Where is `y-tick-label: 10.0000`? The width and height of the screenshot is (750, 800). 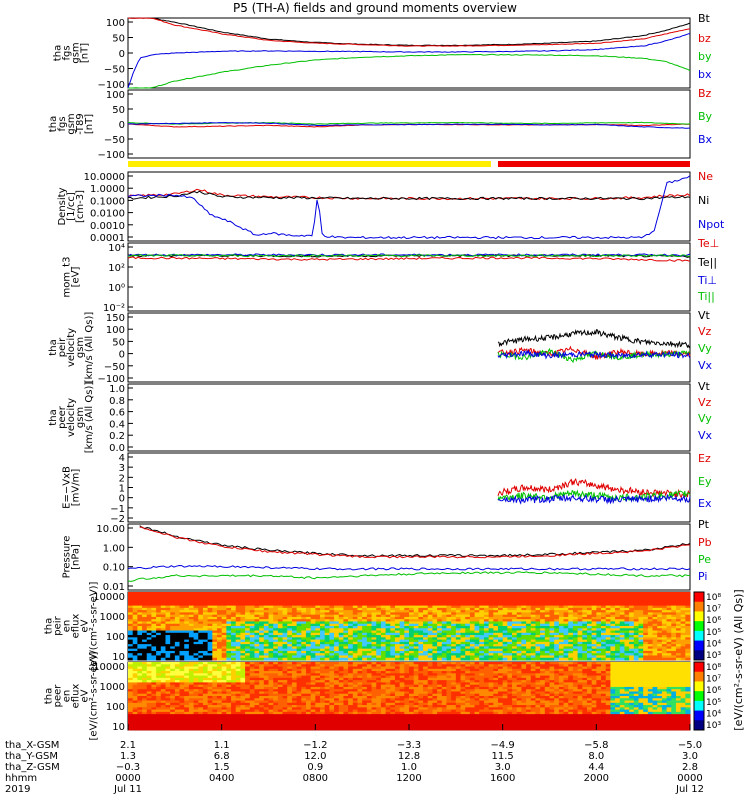
y-tick-label: 10.0000 is located at coordinates (104, 177).